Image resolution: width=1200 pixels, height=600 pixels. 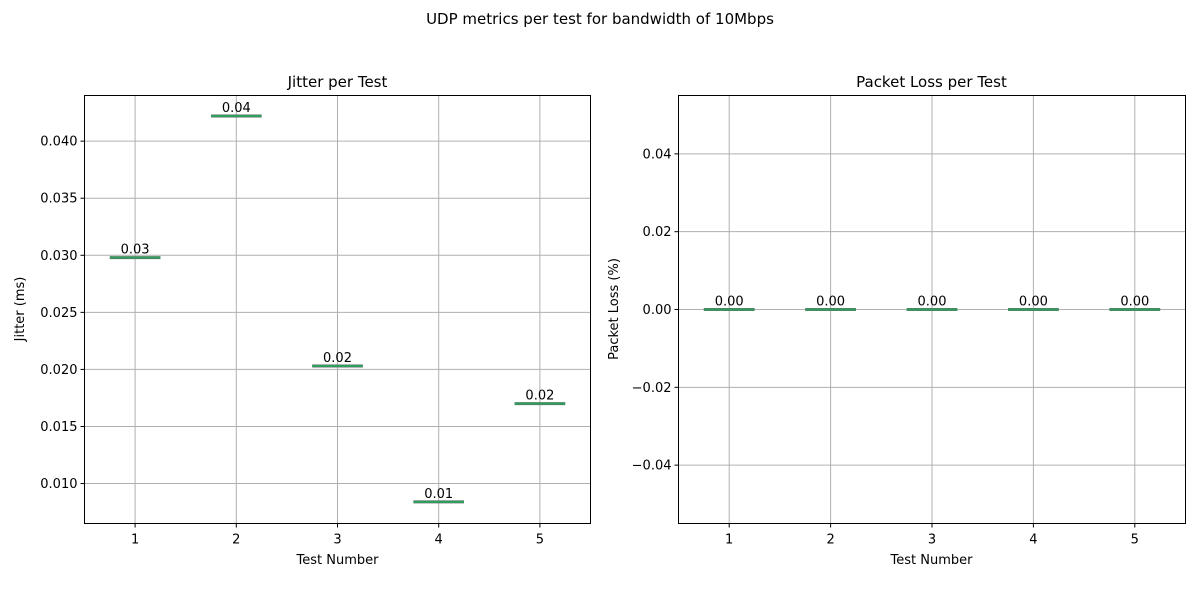 I want to click on jitter-chart-title: Jitter per Test, so click(x=337, y=82).